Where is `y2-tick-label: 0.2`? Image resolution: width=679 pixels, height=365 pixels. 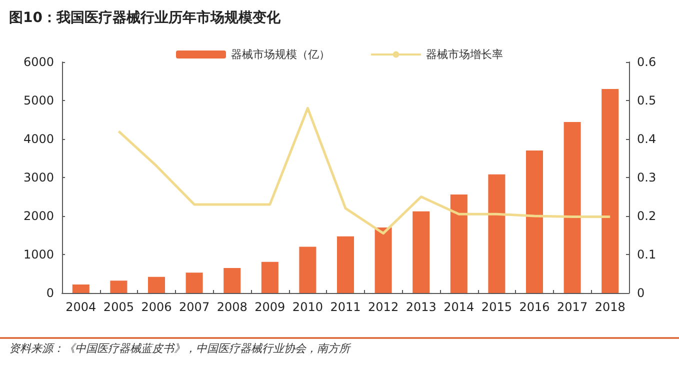 y2-tick-label: 0.2 is located at coordinates (646, 216).